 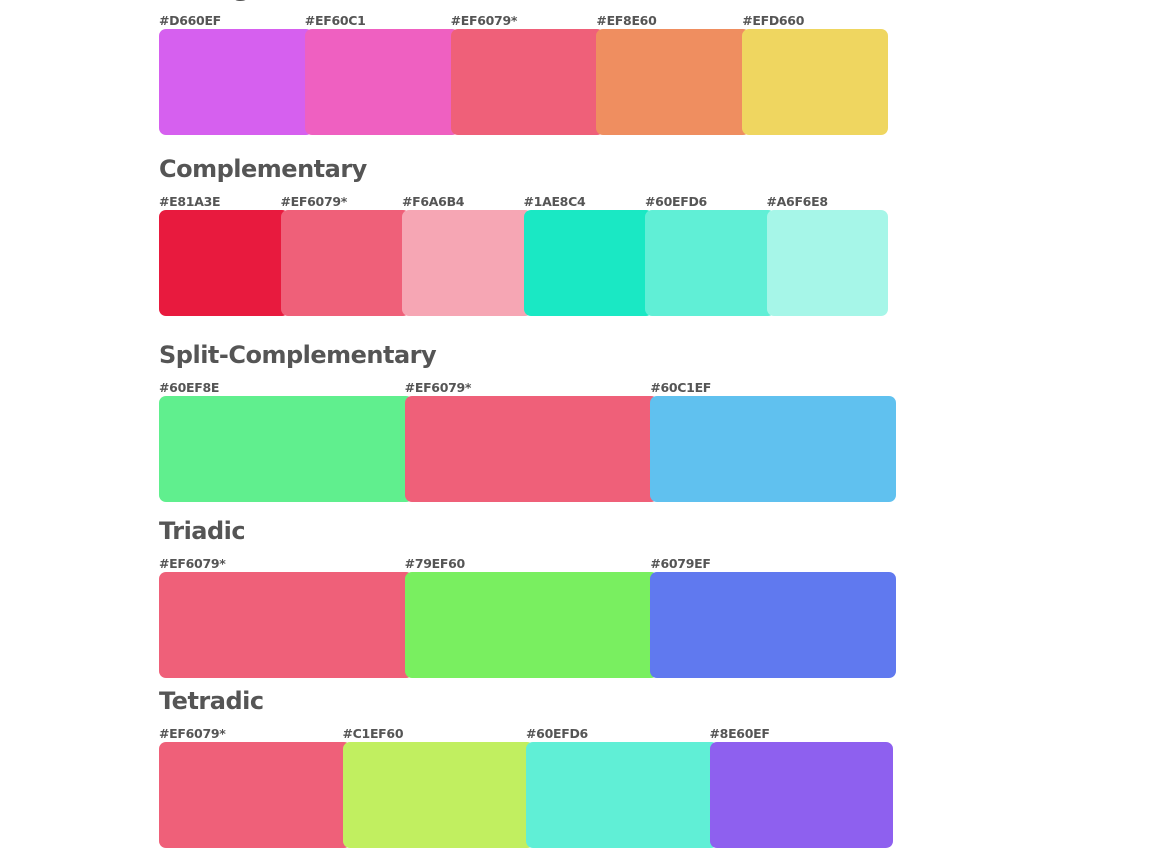 What do you see at coordinates (211, 701) in the screenshot?
I see `section-title: Tetradic` at bounding box center [211, 701].